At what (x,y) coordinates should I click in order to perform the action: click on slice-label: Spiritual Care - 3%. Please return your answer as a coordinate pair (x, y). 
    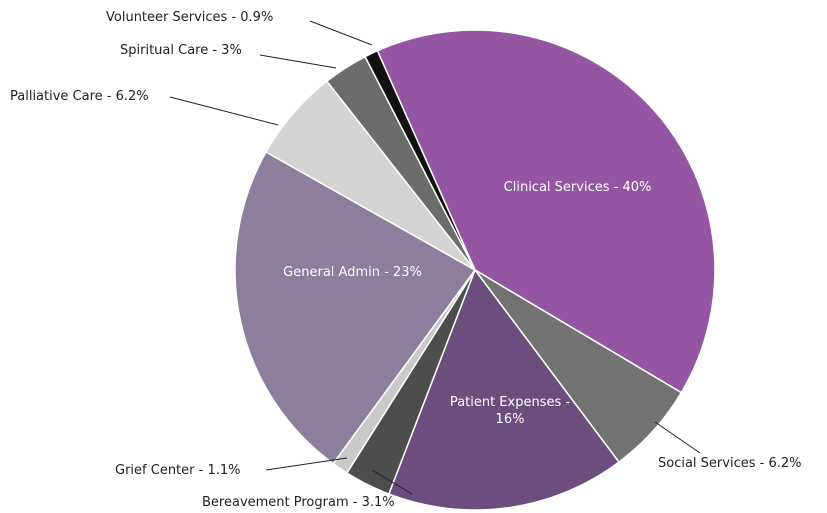
    Looking at the image, I should click on (181, 50).